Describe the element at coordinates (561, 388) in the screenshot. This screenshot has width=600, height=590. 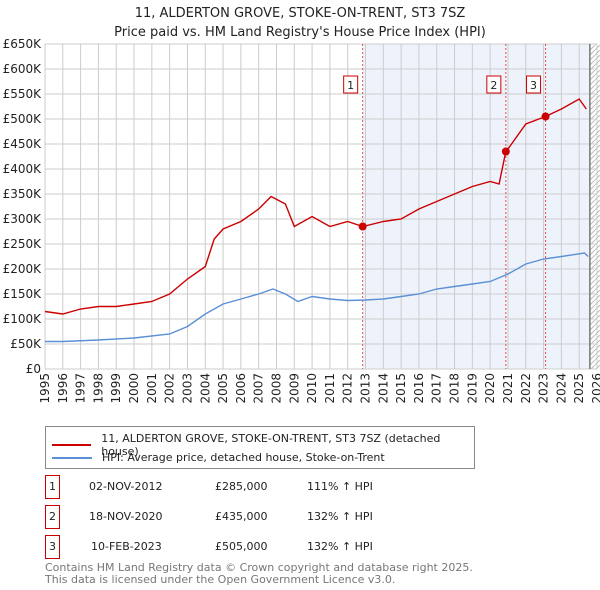
I see `x-tick-label: 2024` at that location.